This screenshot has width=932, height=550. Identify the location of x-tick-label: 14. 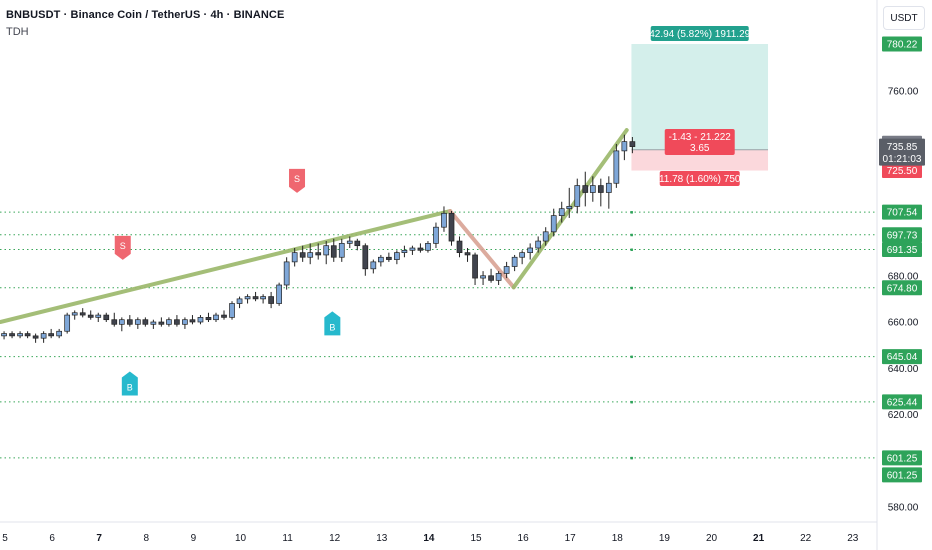
(429, 538).